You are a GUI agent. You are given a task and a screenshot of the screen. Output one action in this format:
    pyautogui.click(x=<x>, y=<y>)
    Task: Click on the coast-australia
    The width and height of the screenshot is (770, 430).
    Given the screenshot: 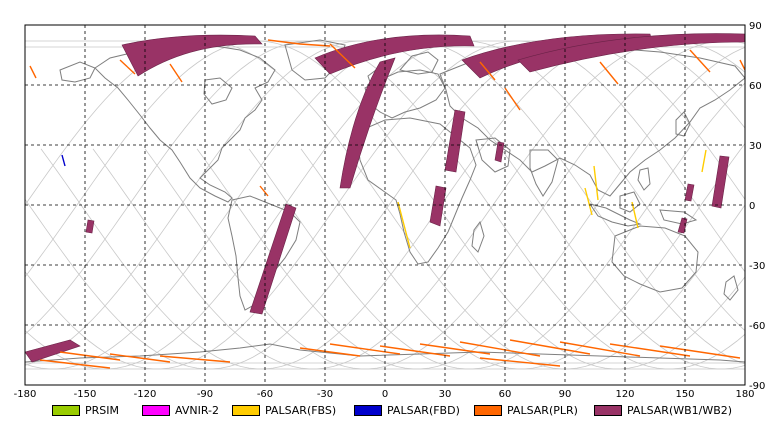 What is the action you would take?
    pyautogui.click(x=655, y=259)
    